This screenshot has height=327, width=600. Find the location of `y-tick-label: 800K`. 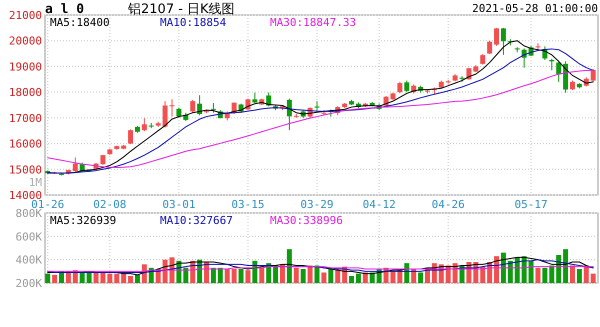

y-tick-label: 800K is located at coordinates (29, 213).